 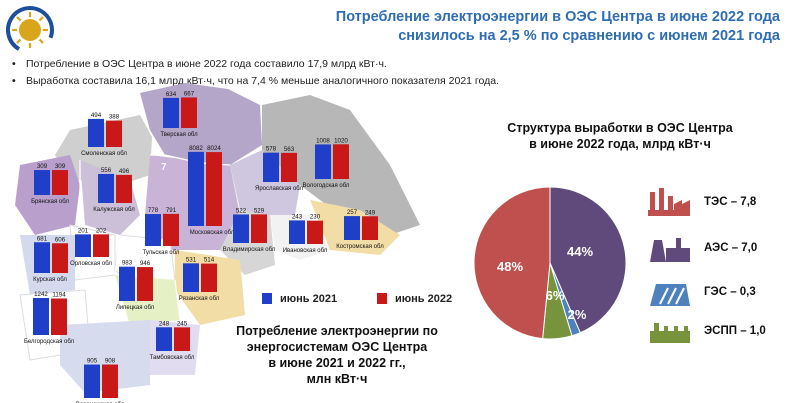 I want to click on region-bar-group: 905908Воронежская обл, so click(x=100, y=380).